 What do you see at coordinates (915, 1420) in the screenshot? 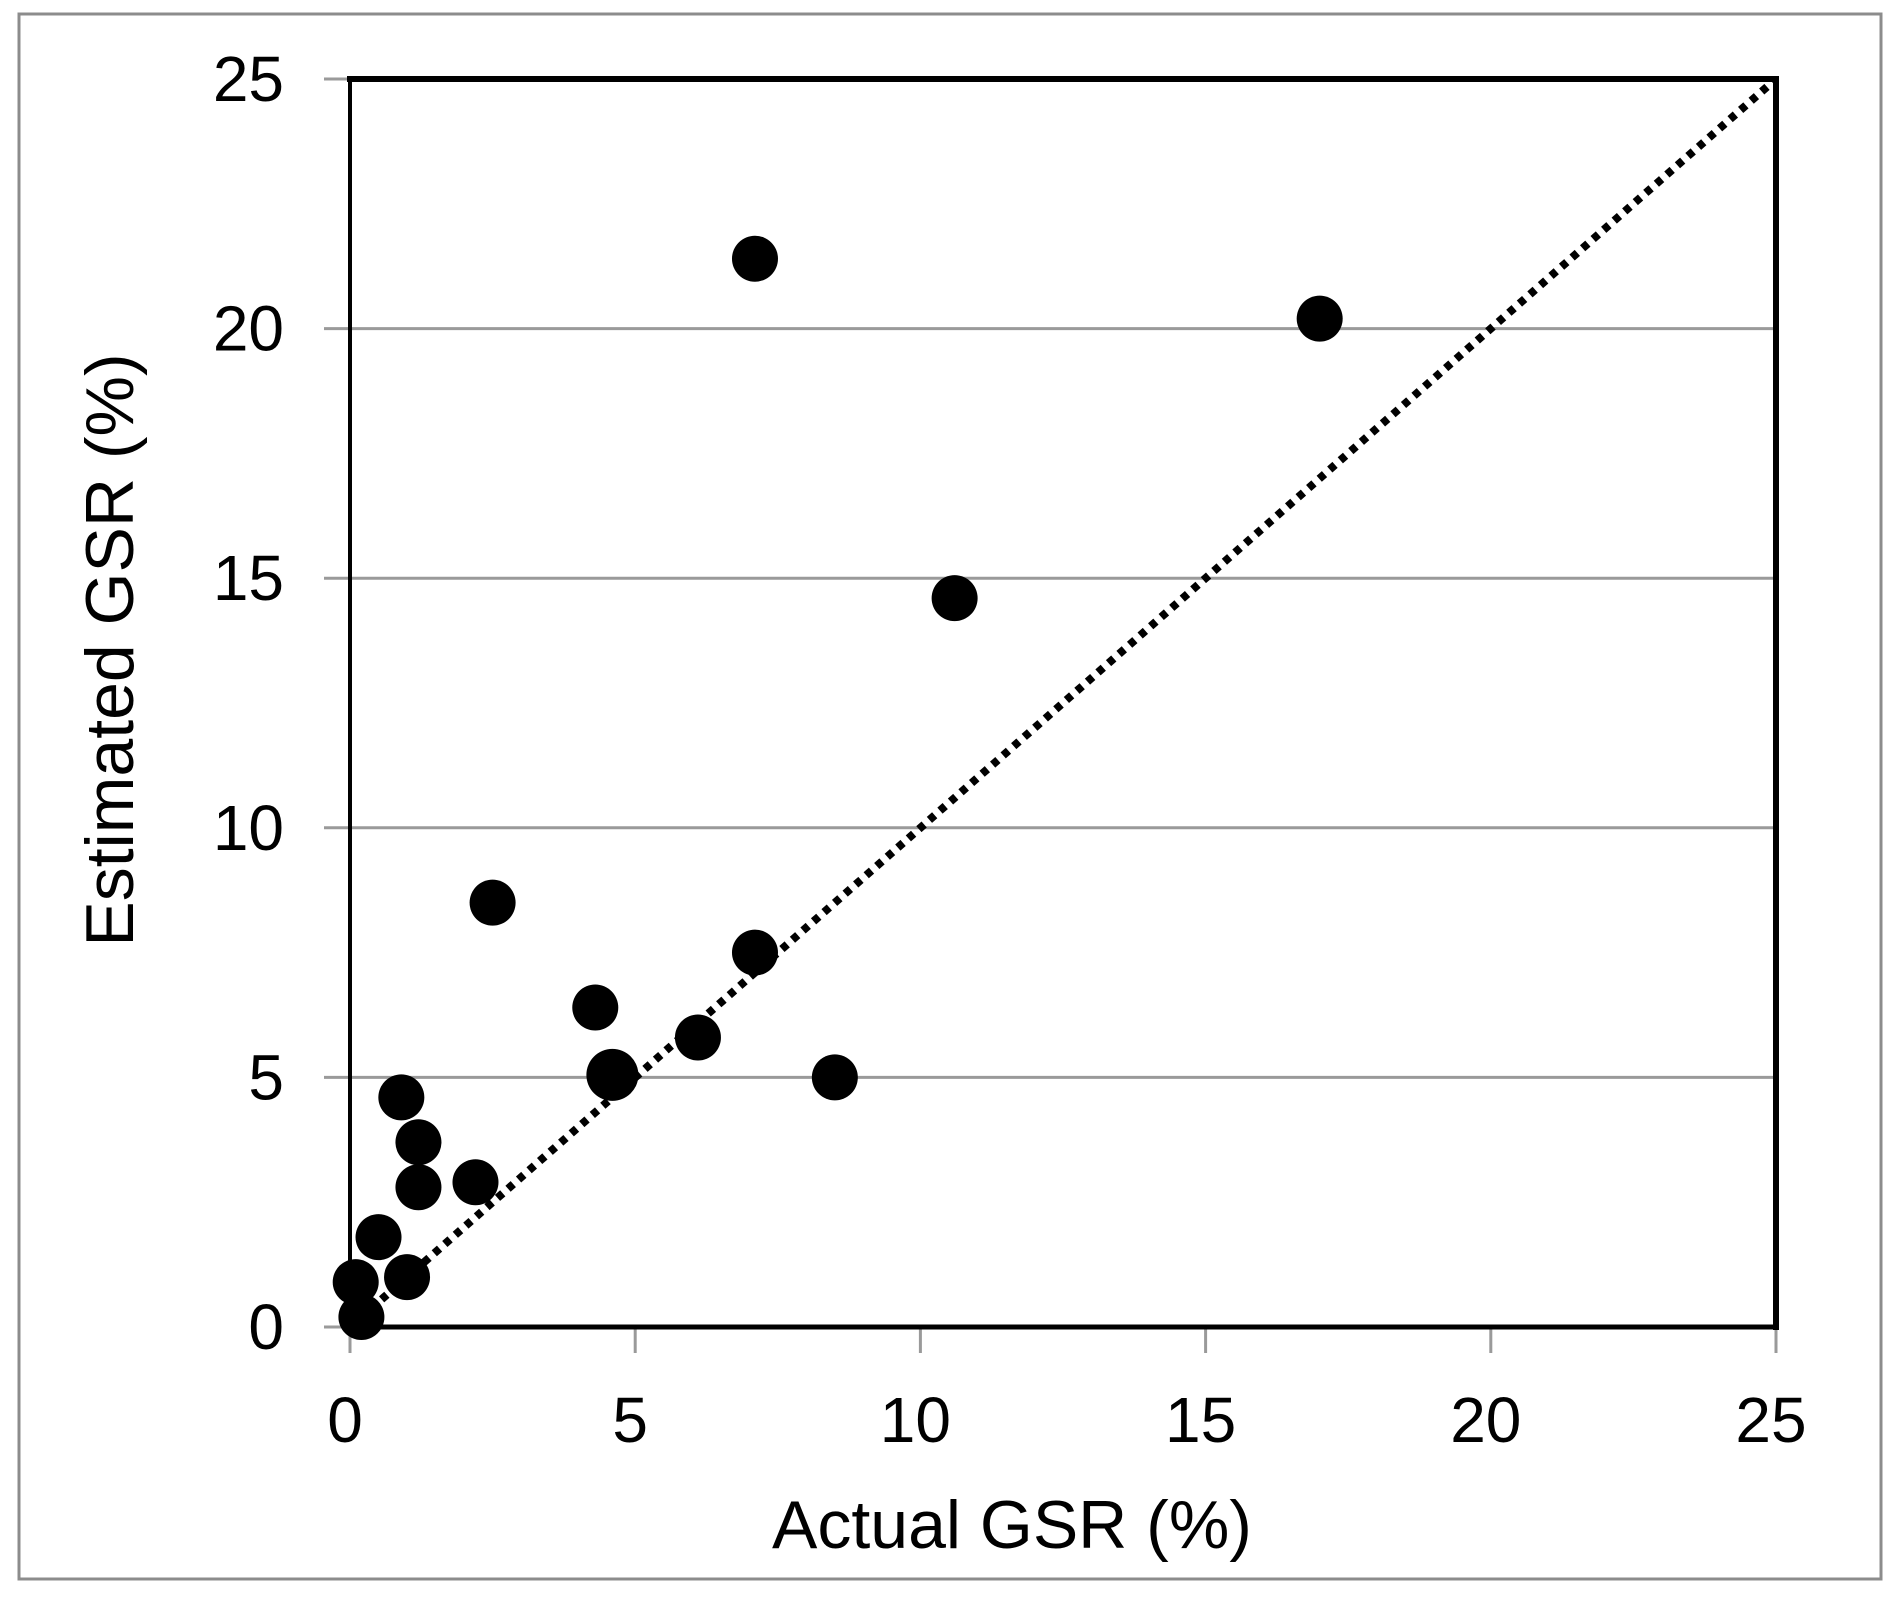
I see `x-tick-label: 10` at bounding box center [915, 1420].